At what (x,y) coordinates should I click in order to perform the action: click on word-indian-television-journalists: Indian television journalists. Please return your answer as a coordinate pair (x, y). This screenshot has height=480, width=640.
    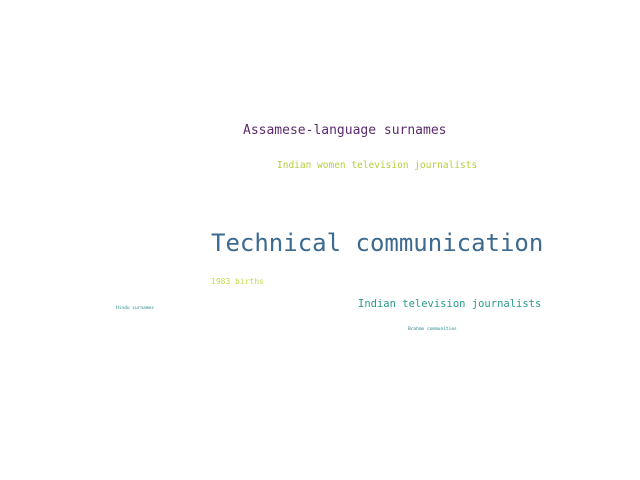
    Looking at the image, I should click on (450, 304).